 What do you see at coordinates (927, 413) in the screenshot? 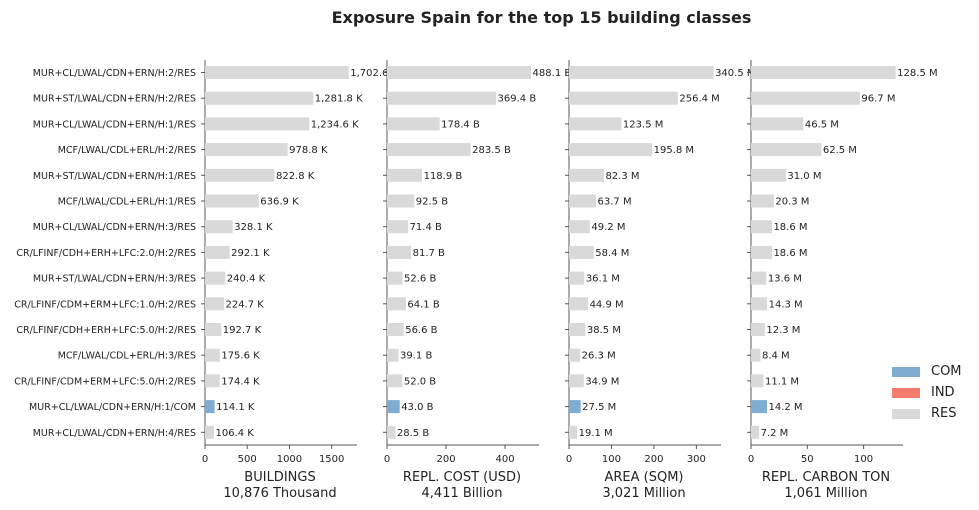
I see `legend-item-res: RES` at bounding box center [927, 413].